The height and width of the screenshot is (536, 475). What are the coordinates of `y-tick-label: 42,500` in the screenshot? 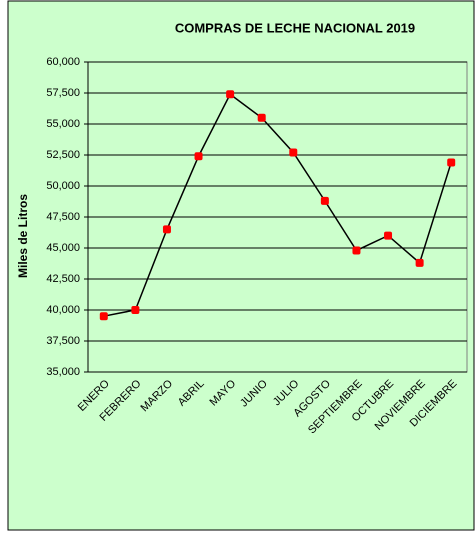 It's located at (63, 279).